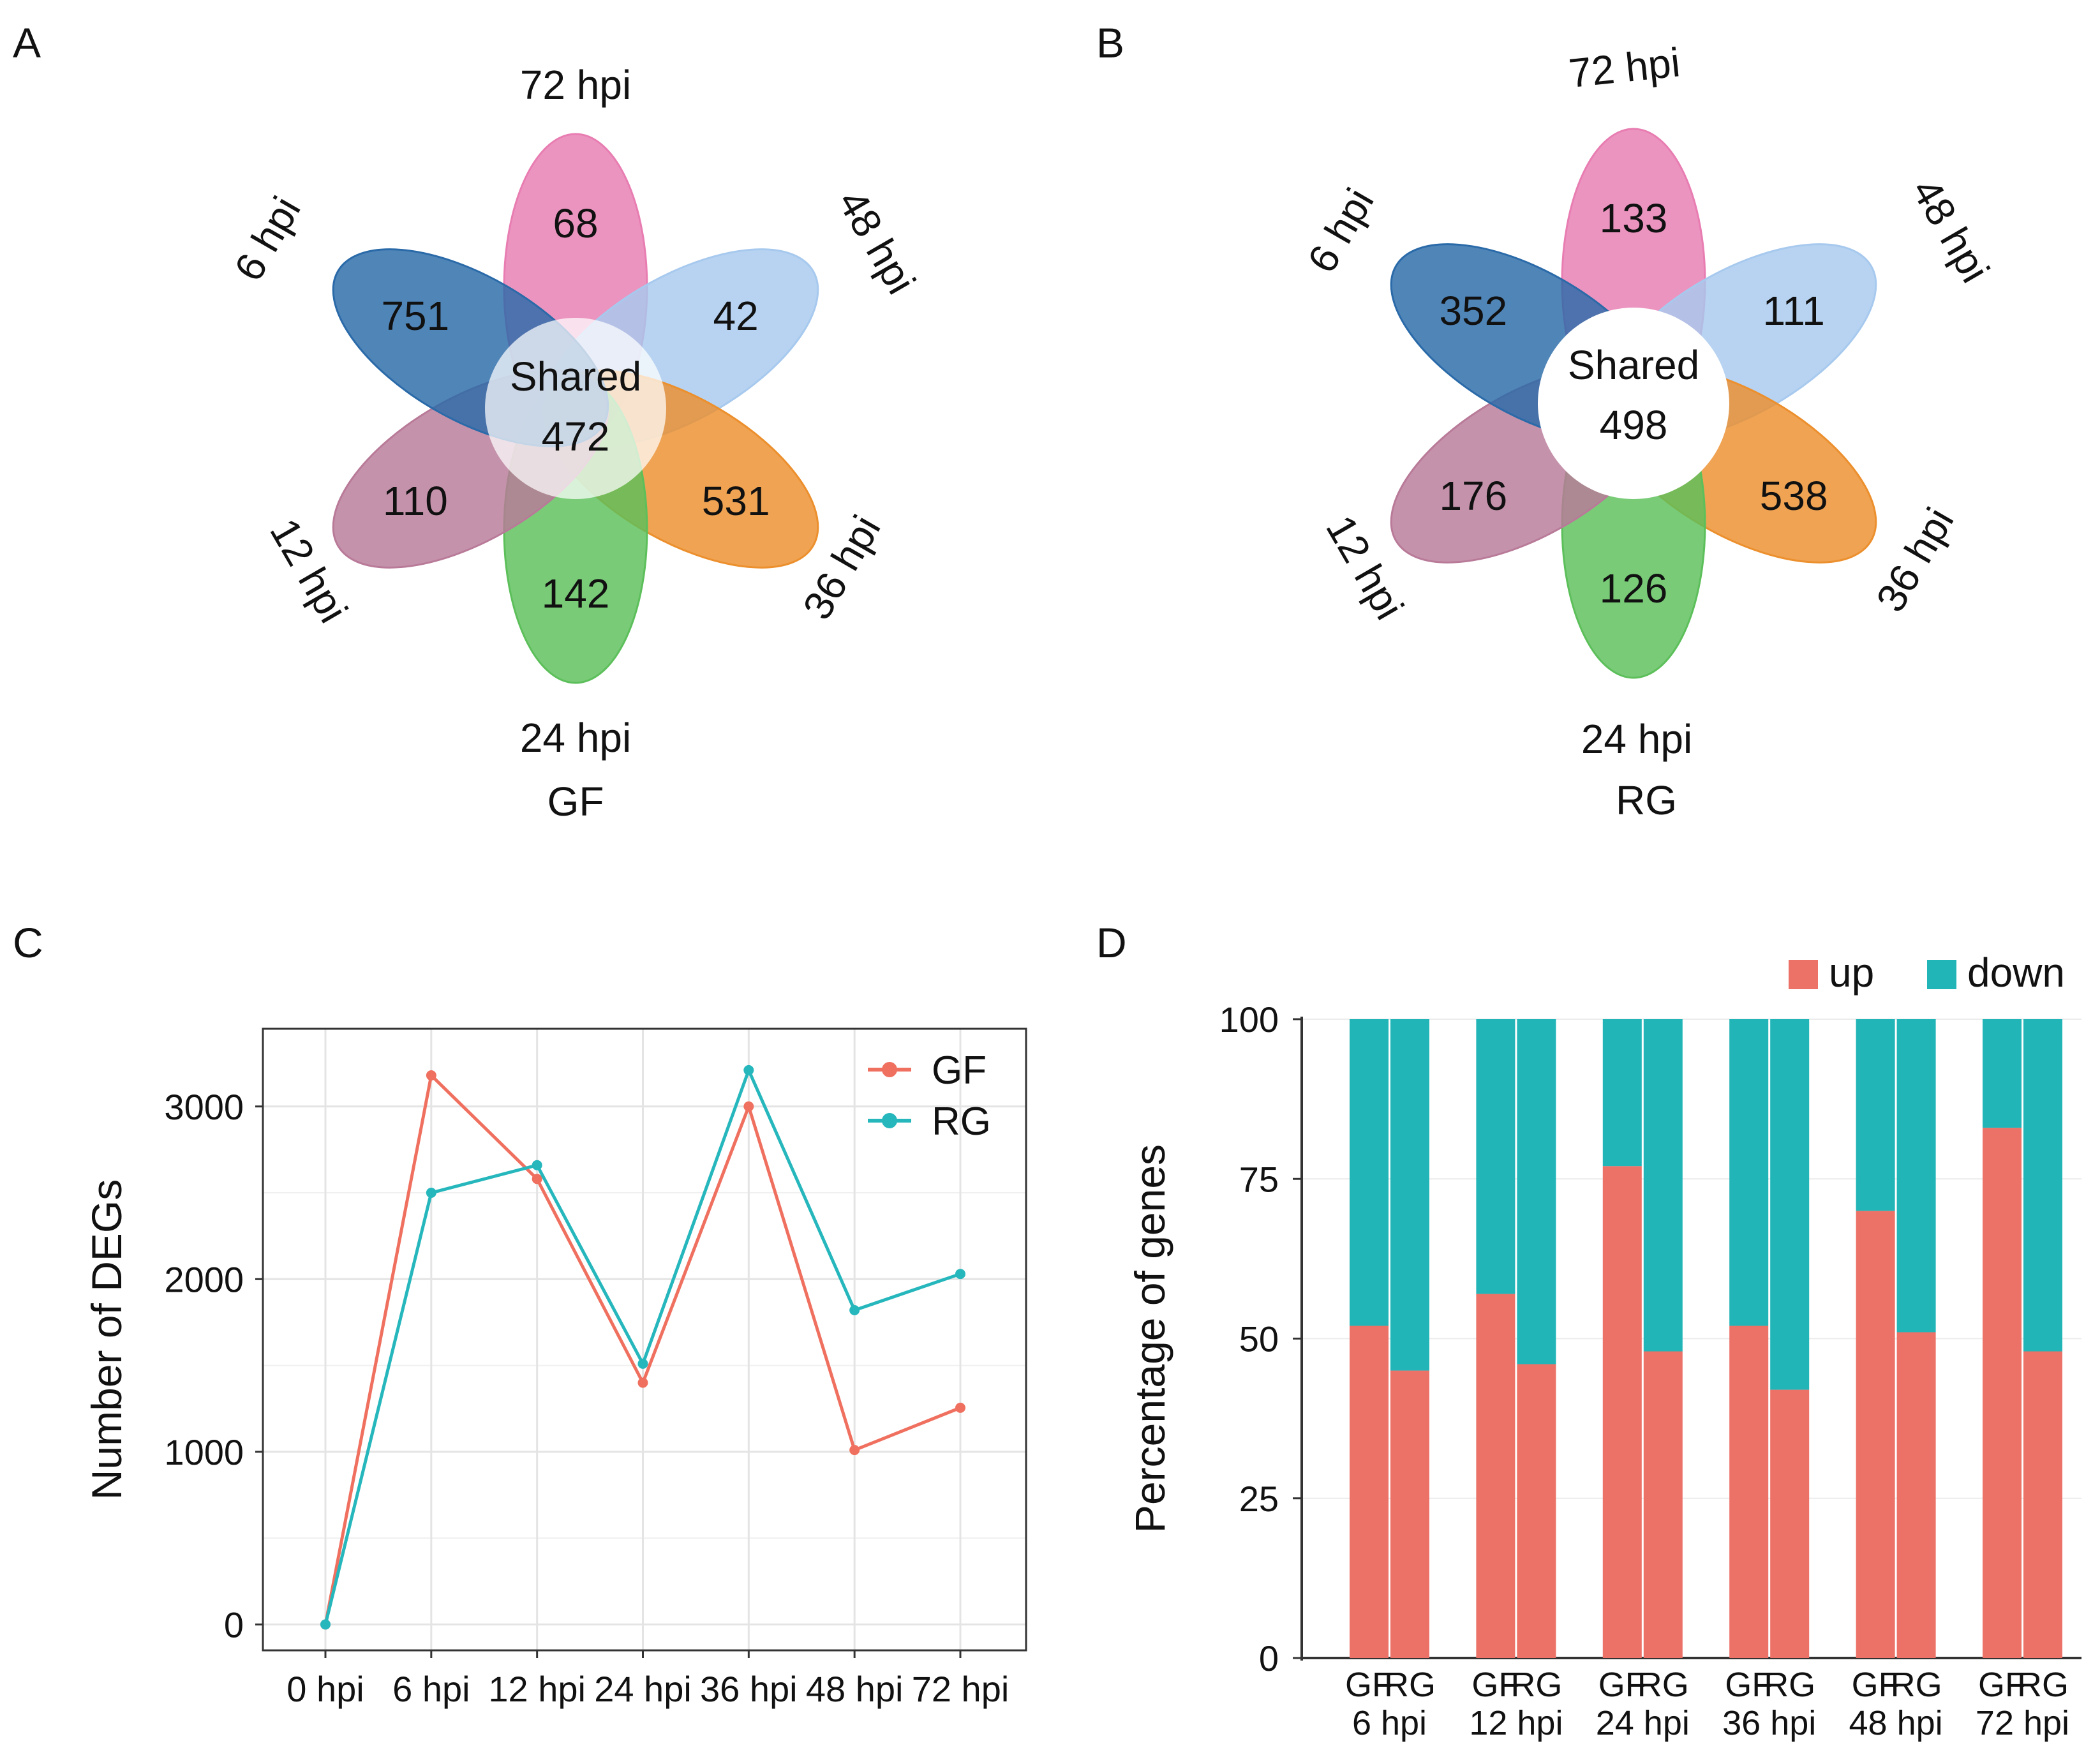  I want to click on y-tick-label: 2000, so click(204, 1279).